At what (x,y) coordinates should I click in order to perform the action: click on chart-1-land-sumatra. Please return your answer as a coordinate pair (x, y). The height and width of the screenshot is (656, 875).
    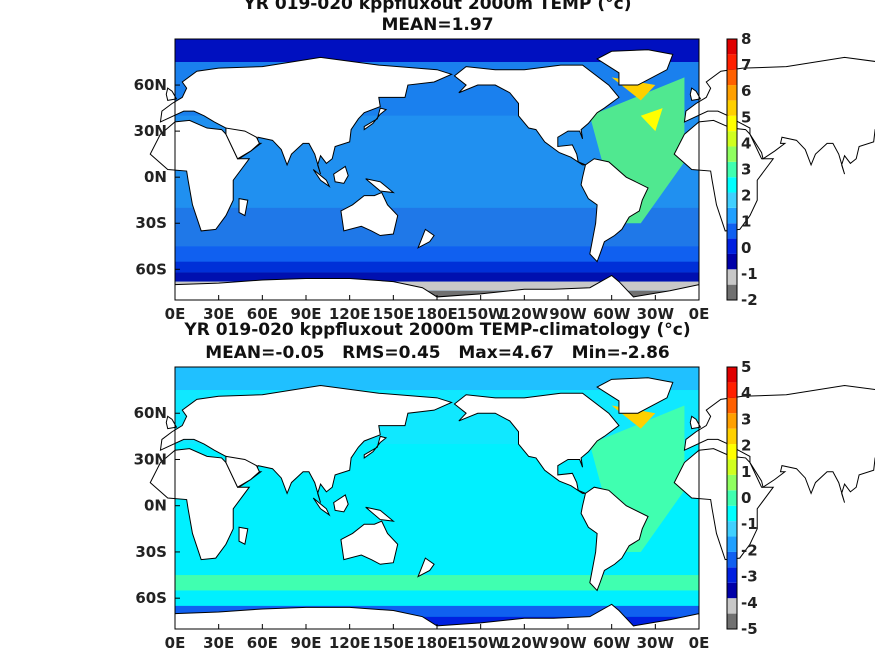
    Looking at the image, I should click on (321, 178).